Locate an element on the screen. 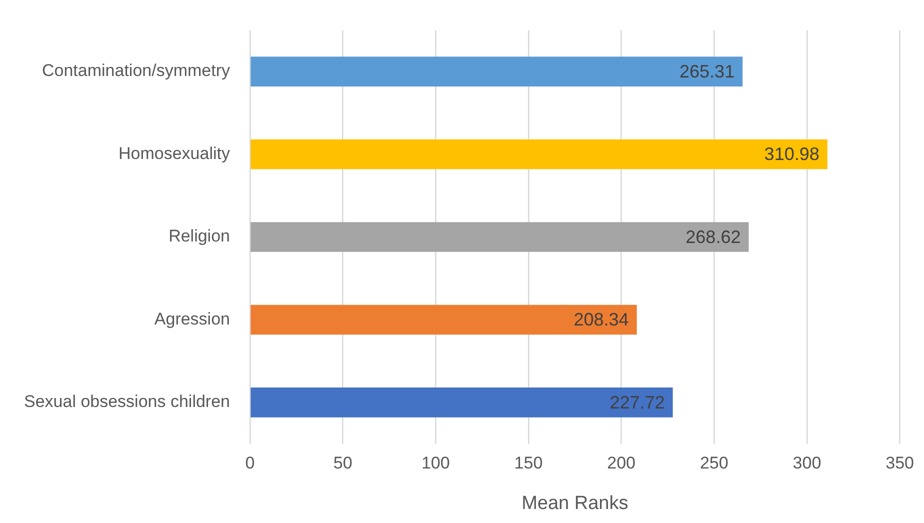  x-tick-label: 0 is located at coordinates (250, 463).